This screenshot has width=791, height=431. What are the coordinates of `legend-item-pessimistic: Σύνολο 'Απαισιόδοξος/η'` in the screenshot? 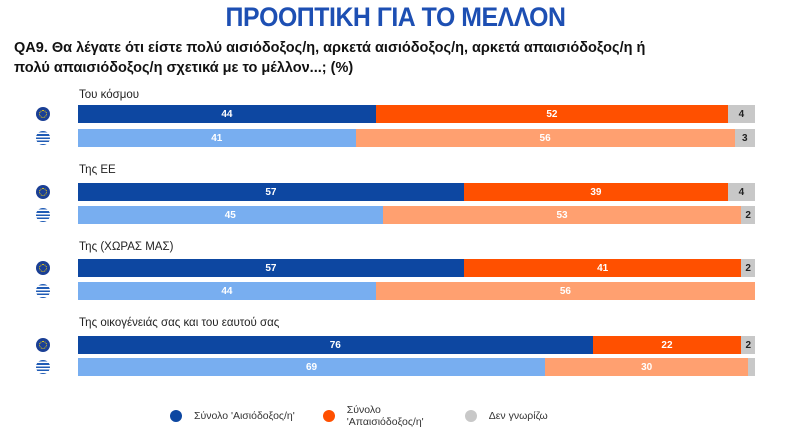 It's located at (379, 416).